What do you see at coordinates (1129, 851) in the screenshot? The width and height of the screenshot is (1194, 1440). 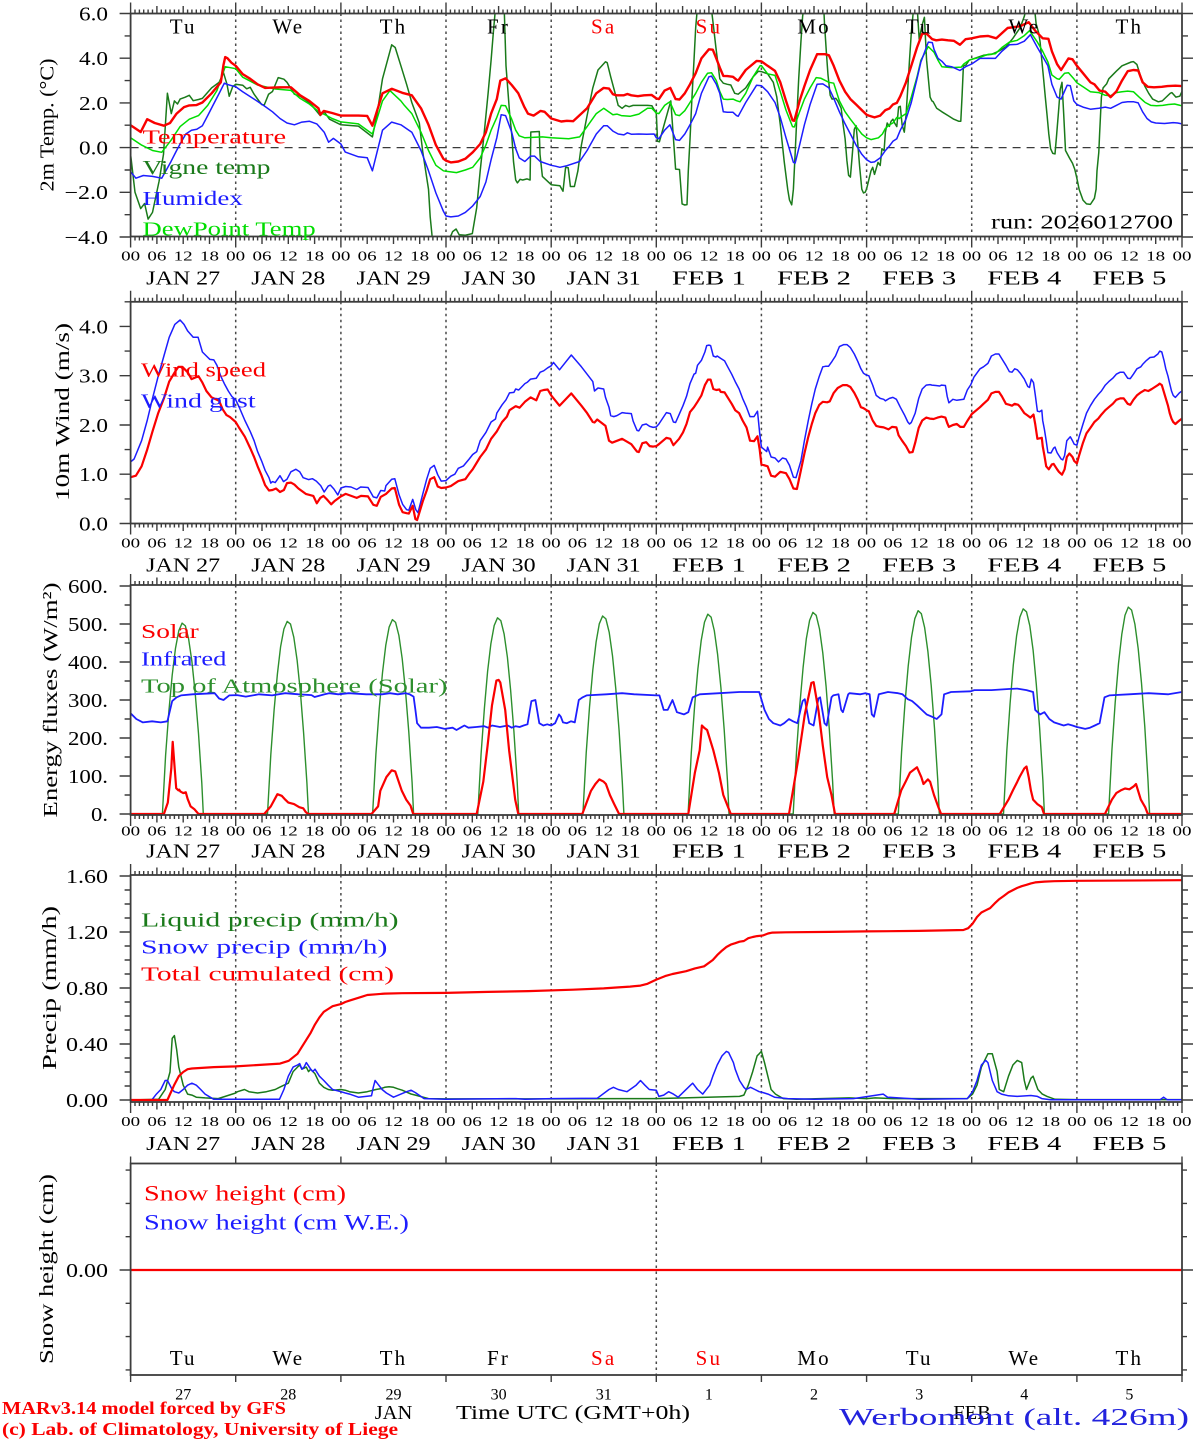 I see `svg-text: FEB 5` at bounding box center [1129, 851].